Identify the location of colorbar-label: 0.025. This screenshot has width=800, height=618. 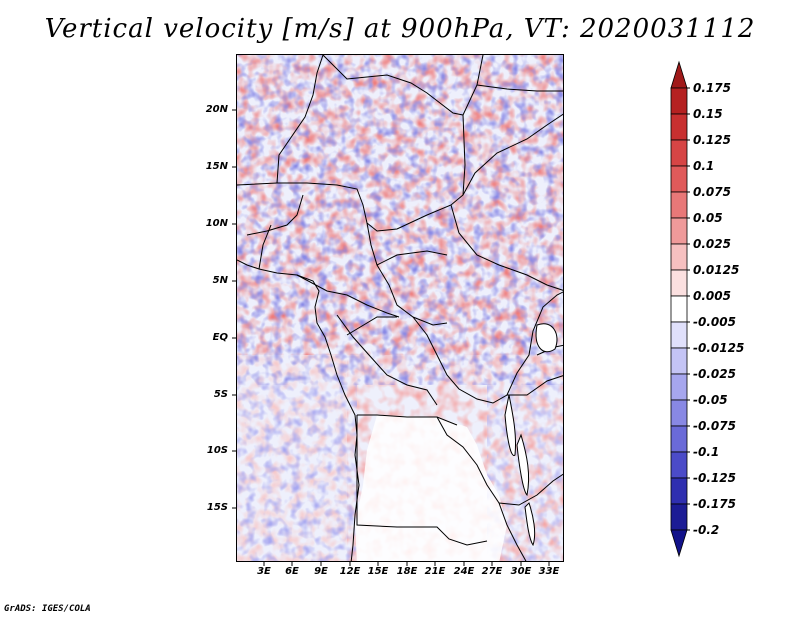
(712, 244).